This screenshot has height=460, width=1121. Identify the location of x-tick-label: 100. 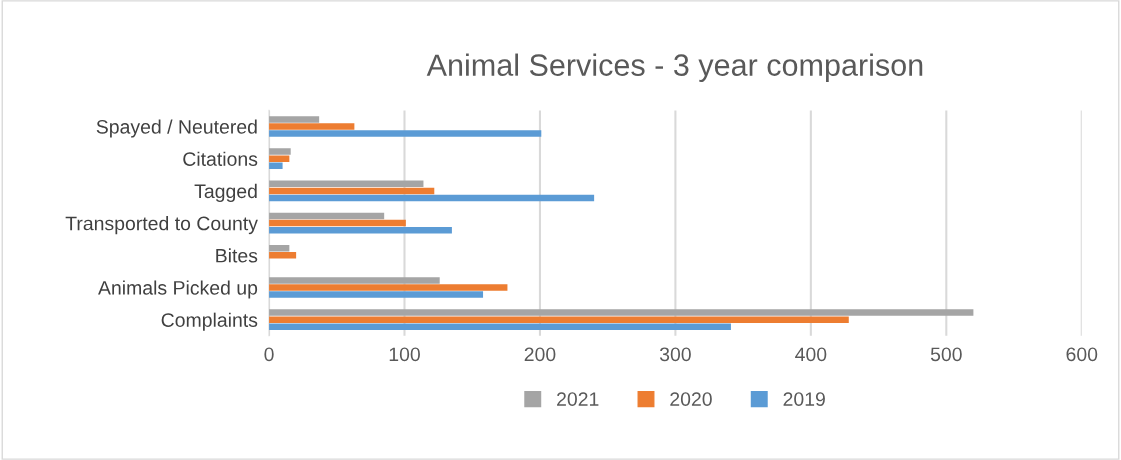
(404, 354).